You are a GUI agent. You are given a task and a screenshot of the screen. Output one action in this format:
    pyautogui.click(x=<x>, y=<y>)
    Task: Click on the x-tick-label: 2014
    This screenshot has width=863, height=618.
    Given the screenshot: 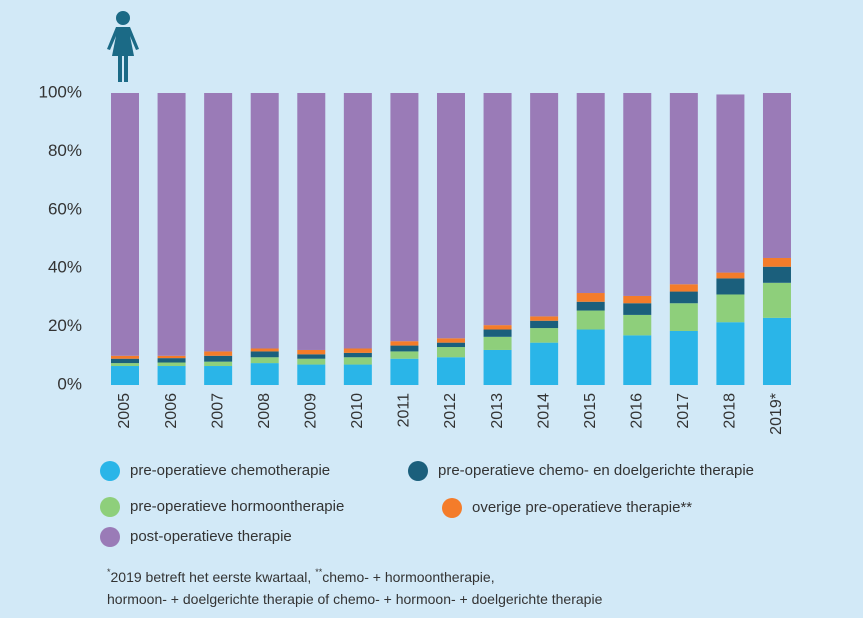 What is the action you would take?
    pyautogui.click(x=543, y=411)
    